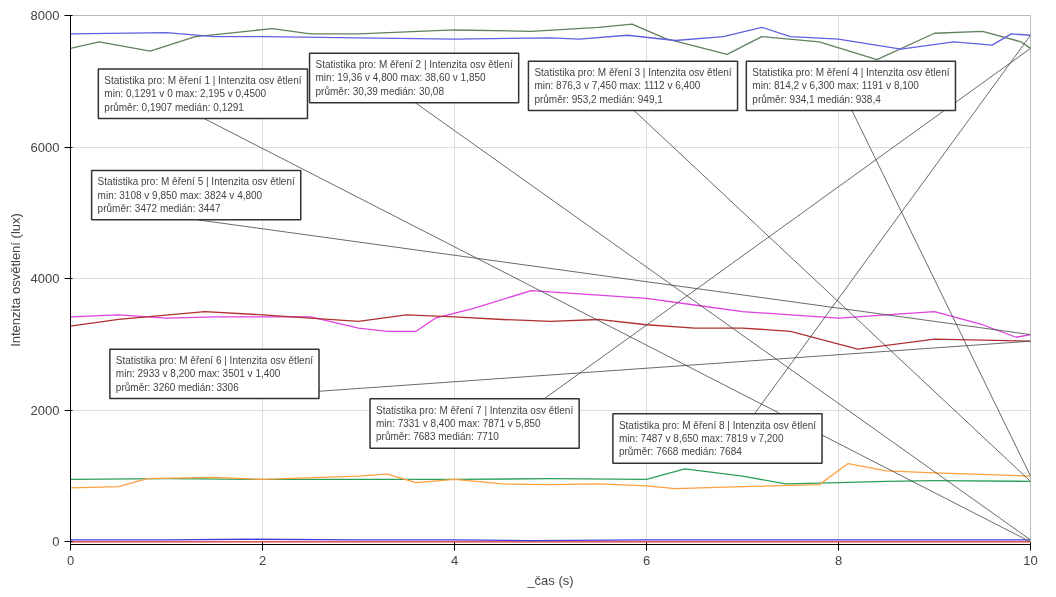 The width and height of the screenshot is (1056, 597). I want to click on x-tick-label: 8, so click(838, 560).